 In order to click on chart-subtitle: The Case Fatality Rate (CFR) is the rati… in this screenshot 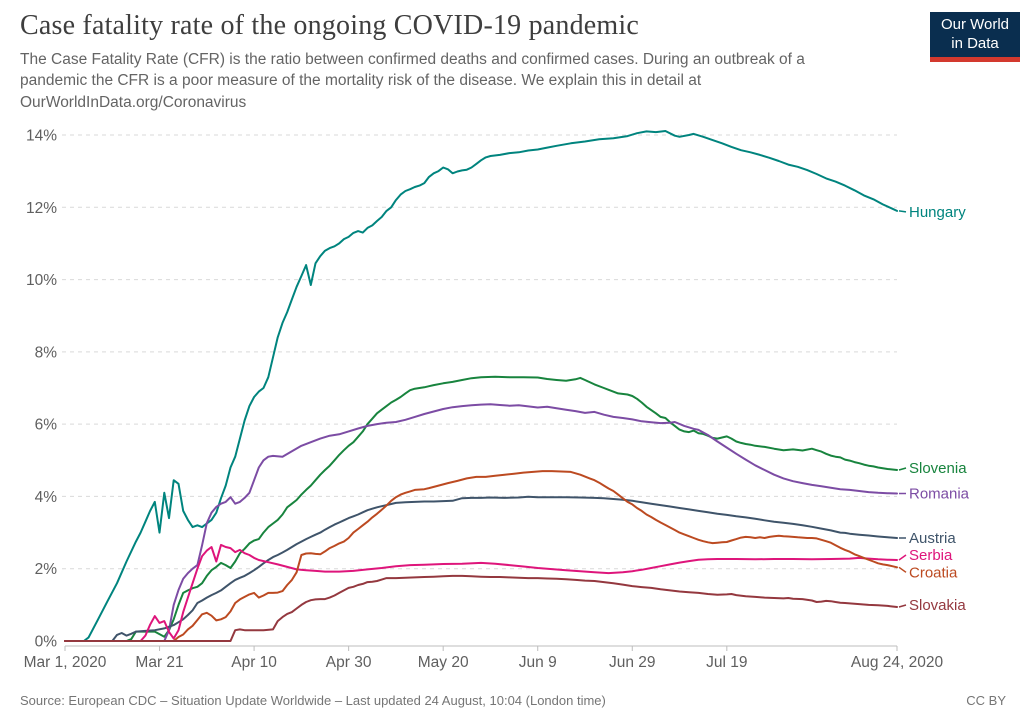, I will do `click(412, 81)`.